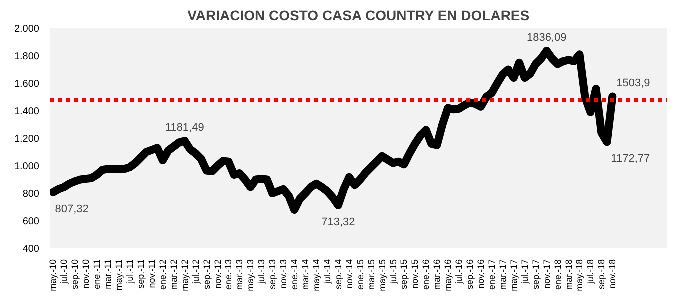 This screenshot has height=308, width=699. What do you see at coordinates (633, 84) in the screenshot?
I see `data-label: 1503,9` at bounding box center [633, 84].